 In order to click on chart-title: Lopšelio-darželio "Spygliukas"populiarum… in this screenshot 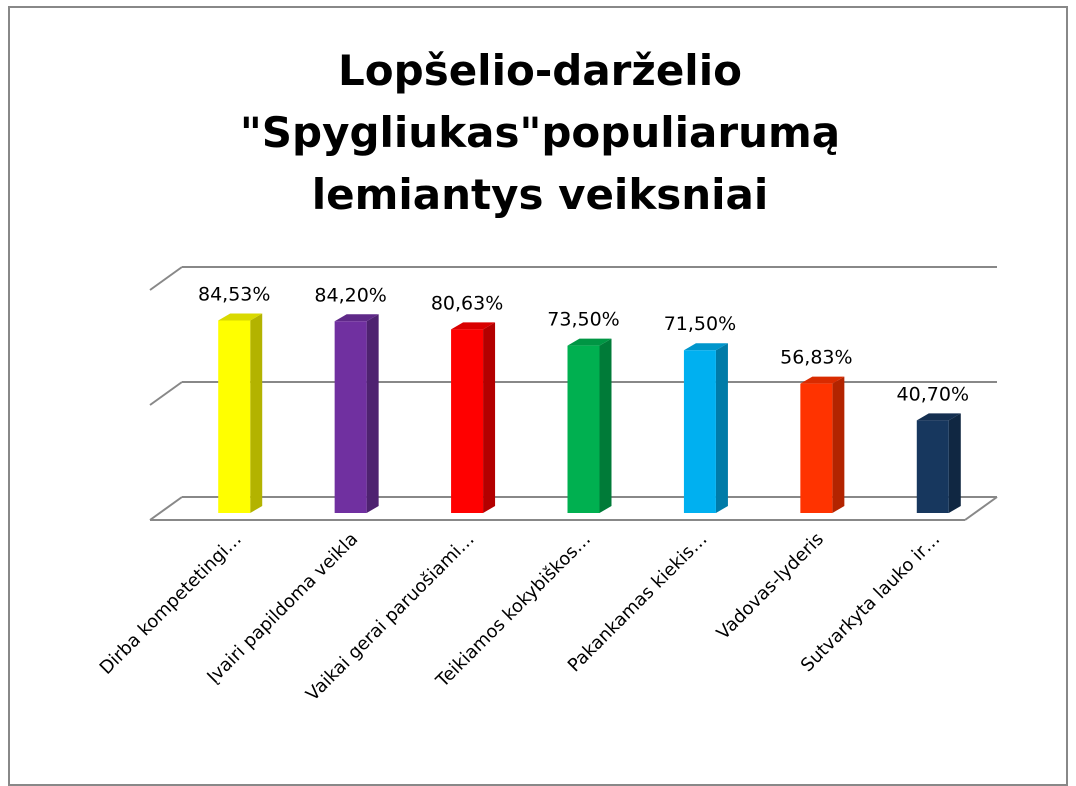, I will do `click(540, 132)`.